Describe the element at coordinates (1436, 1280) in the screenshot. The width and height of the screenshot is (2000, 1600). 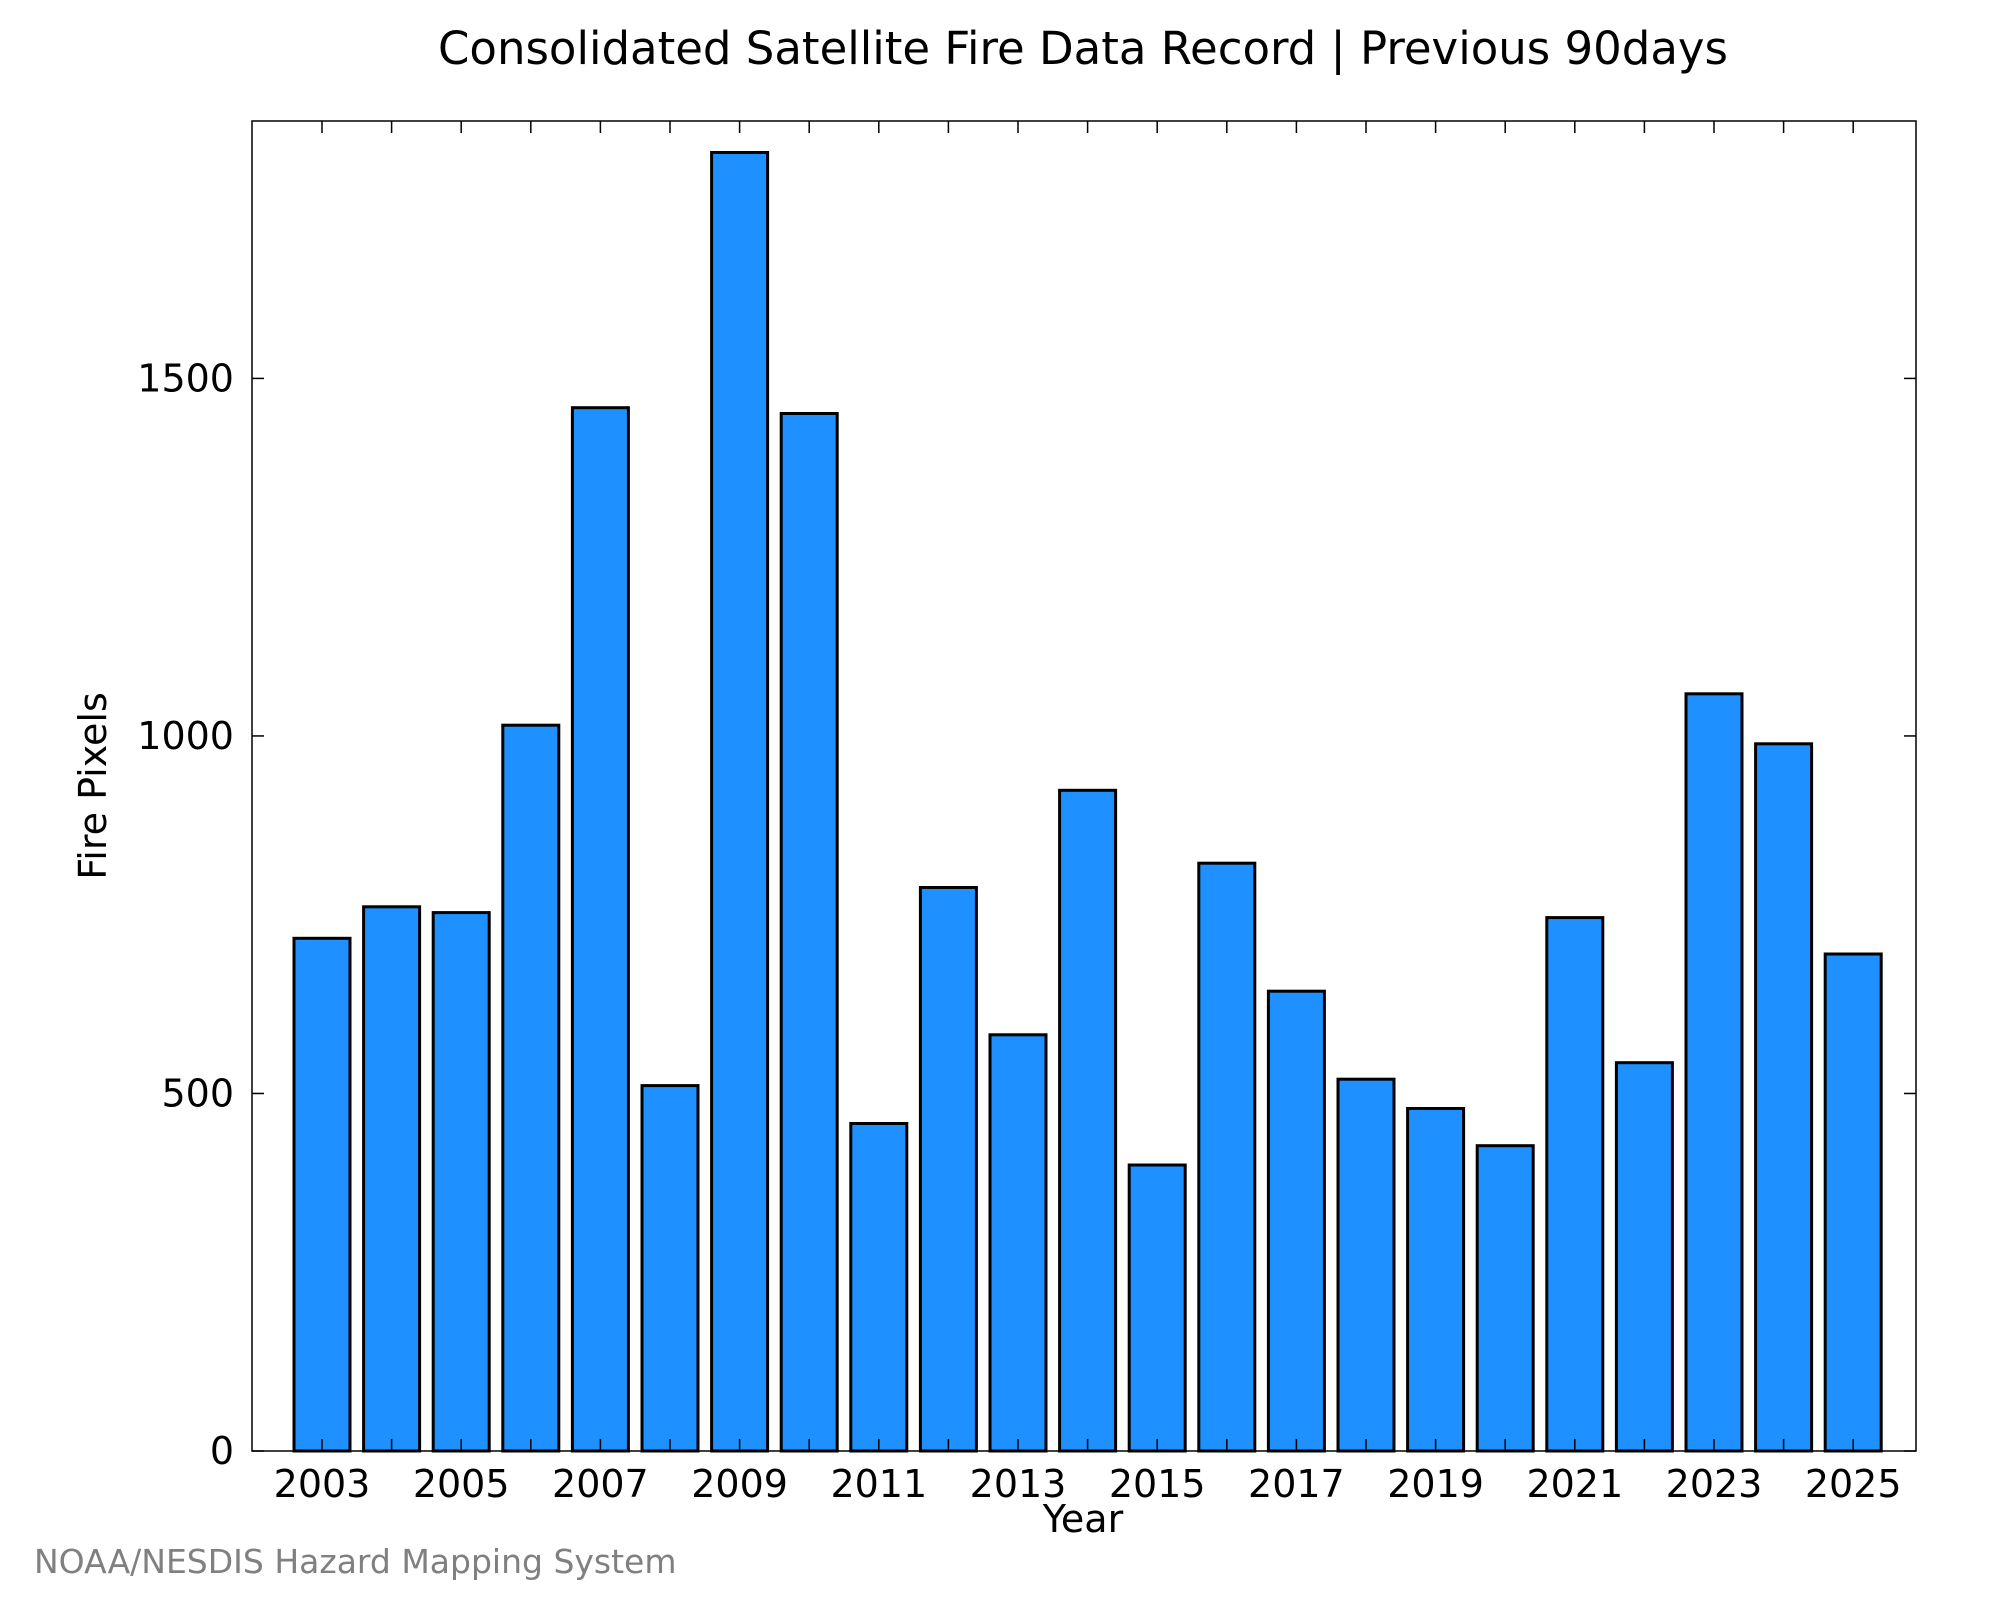
I see `bar-2019` at that location.